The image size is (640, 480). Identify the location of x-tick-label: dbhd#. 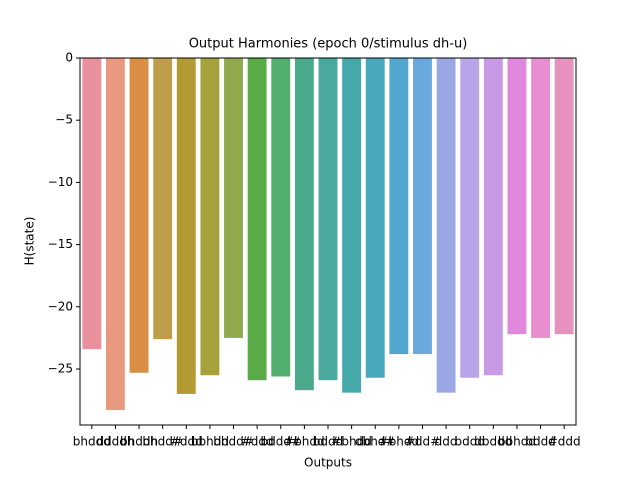
(375, 442).